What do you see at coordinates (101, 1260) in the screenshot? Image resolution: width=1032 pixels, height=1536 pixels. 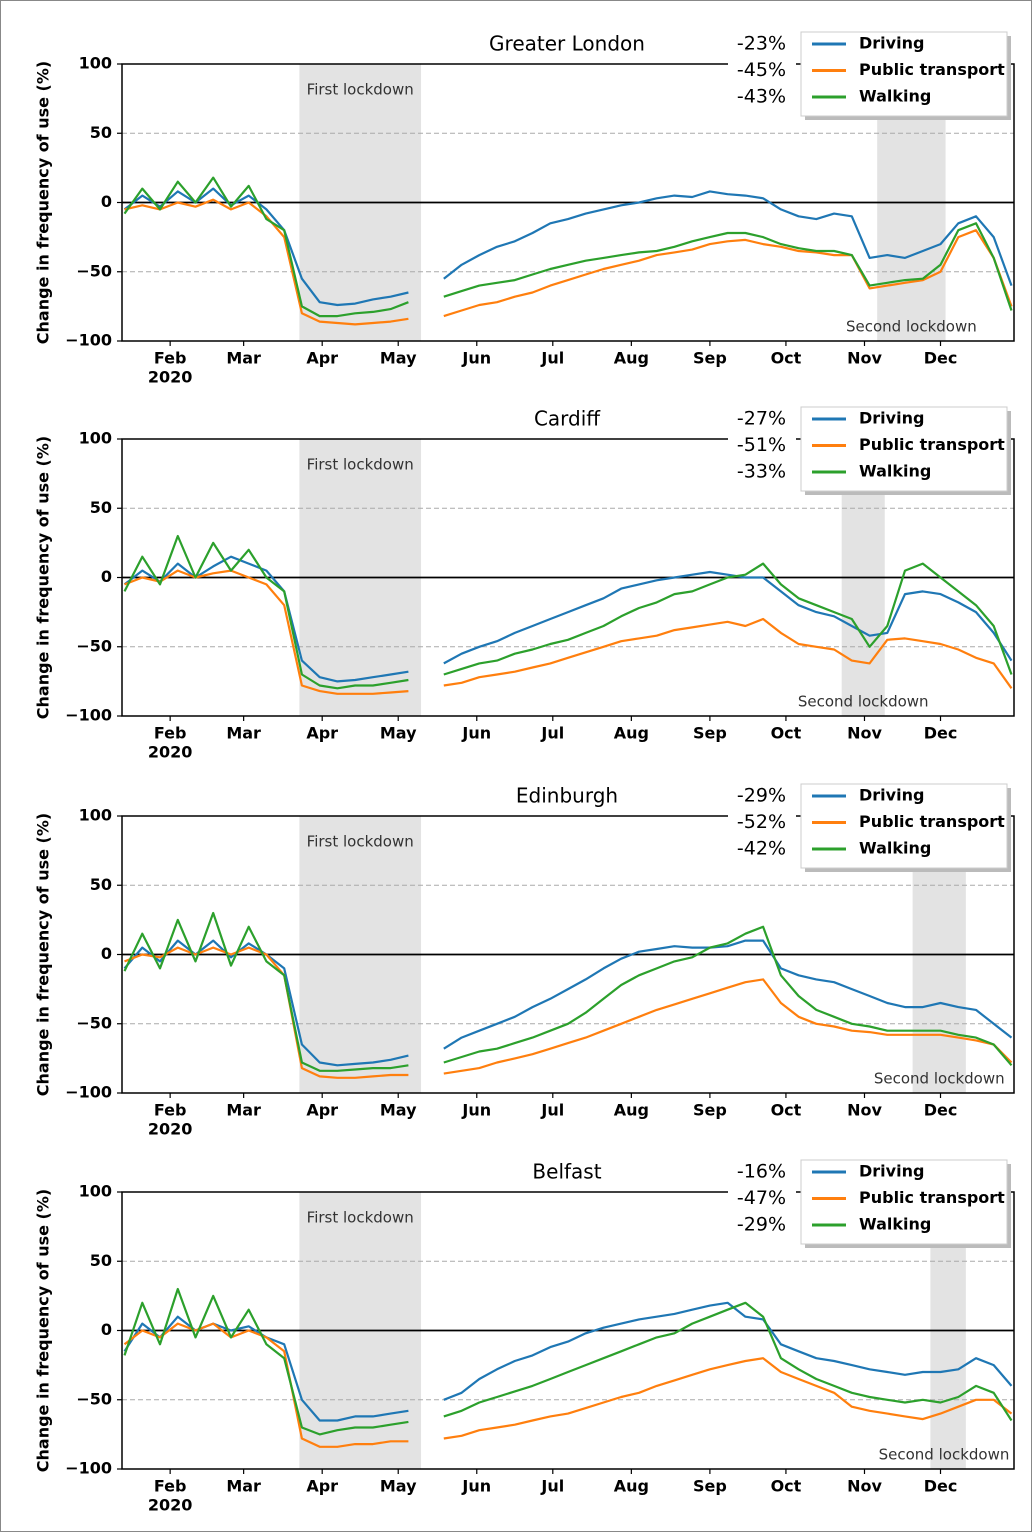 I see `y-tick-label: 50` at bounding box center [101, 1260].